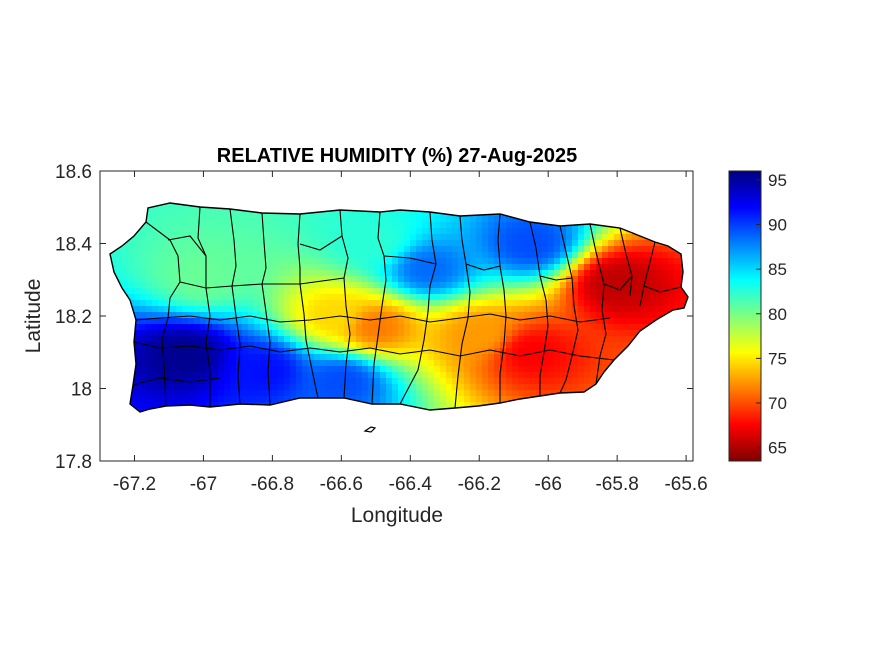 This screenshot has width=875, height=656. I want to click on caja-de-muertos-islet, so click(370, 429).